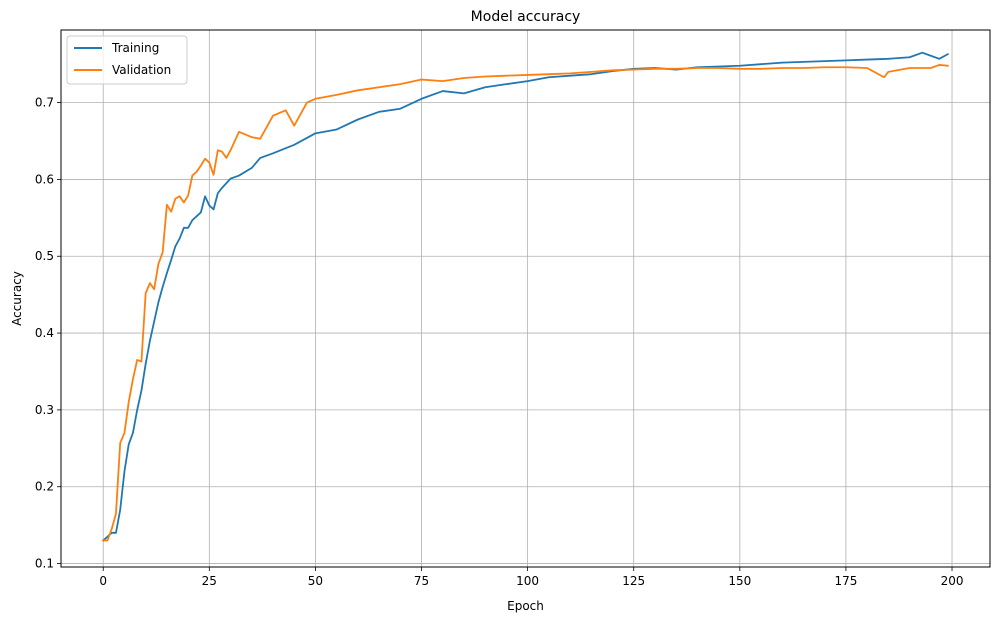 The width and height of the screenshot is (1001, 622). What do you see at coordinates (952, 581) in the screenshot?
I see `x-tick-label: 200` at bounding box center [952, 581].